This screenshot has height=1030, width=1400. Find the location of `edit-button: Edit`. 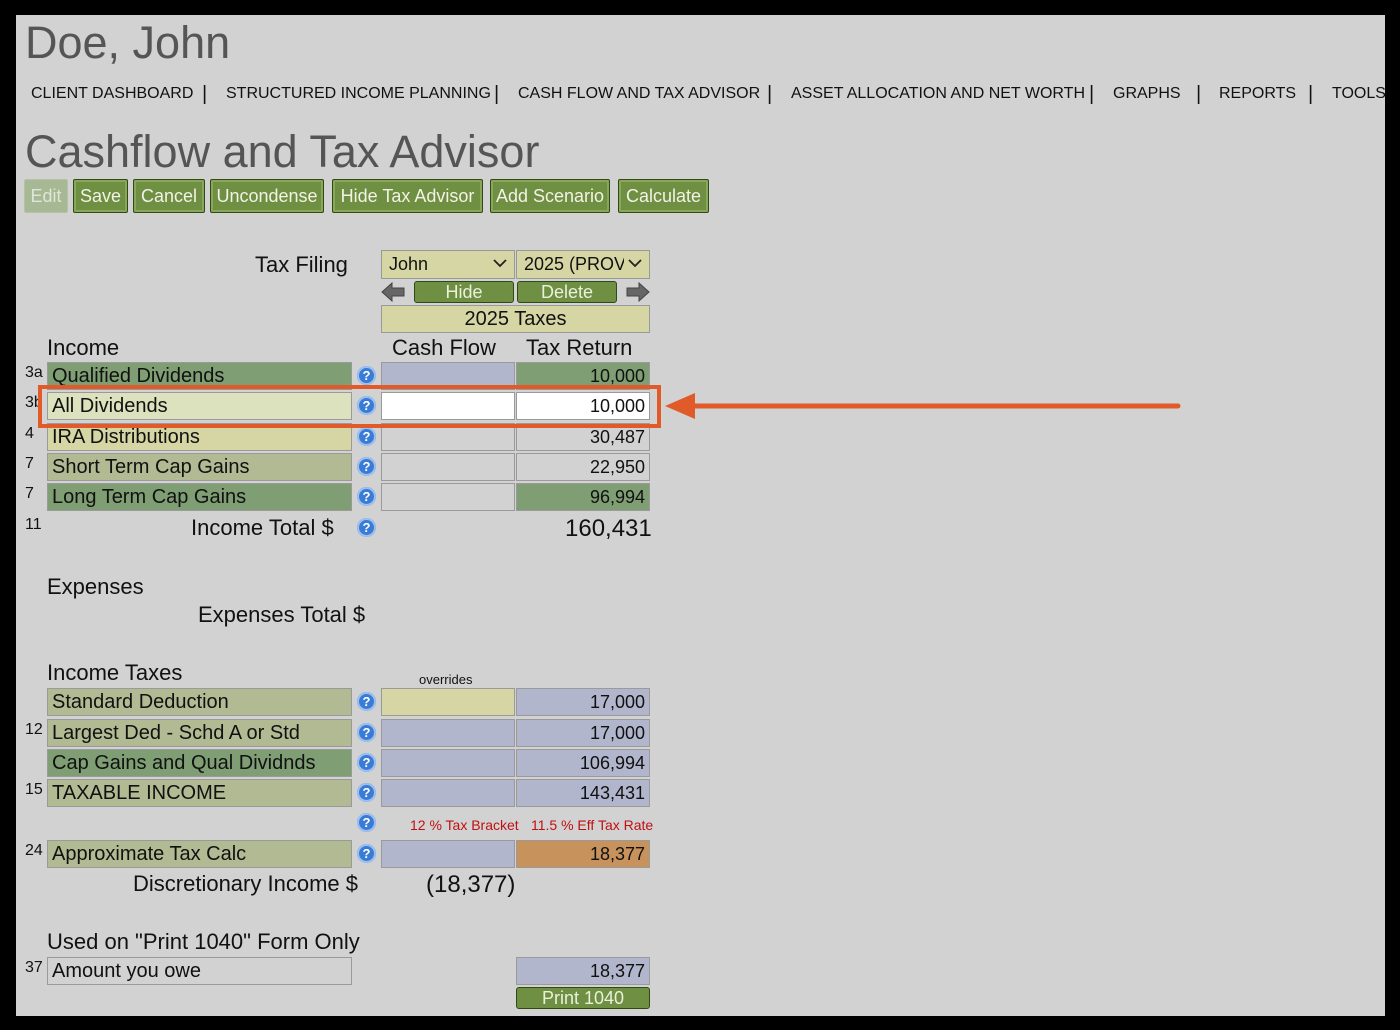

edit-button: Edit is located at coordinates (46, 196).